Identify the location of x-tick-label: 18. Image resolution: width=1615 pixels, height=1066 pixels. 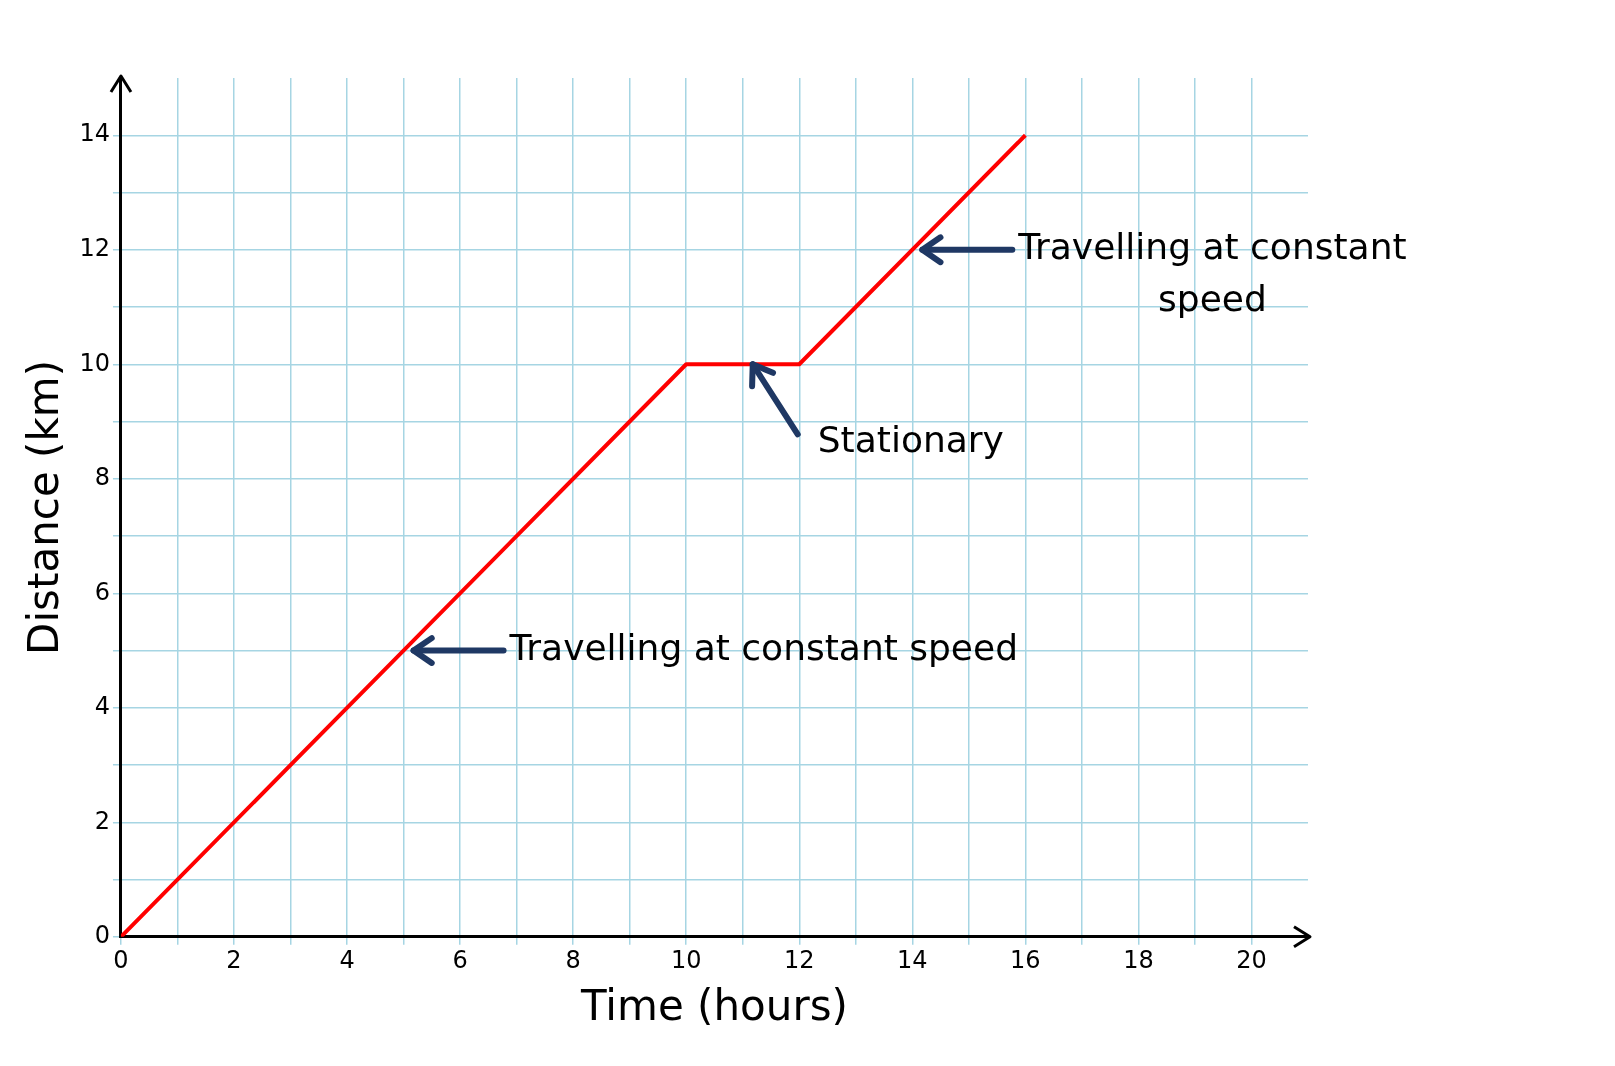
(1138, 960).